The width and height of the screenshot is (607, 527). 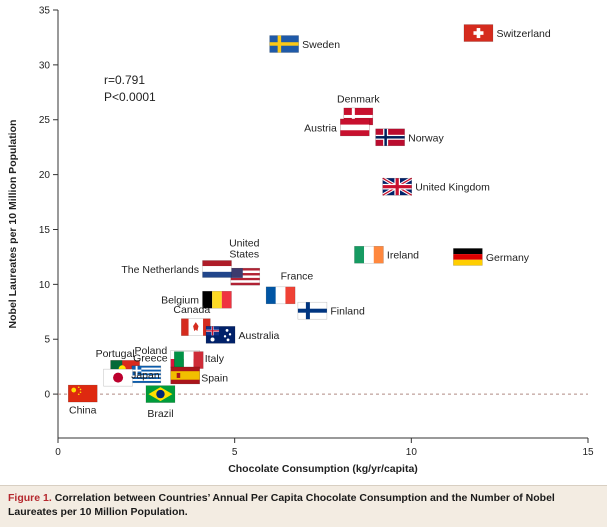 What do you see at coordinates (160, 270) in the screenshot?
I see `label-netherlands: The Netherlands` at bounding box center [160, 270].